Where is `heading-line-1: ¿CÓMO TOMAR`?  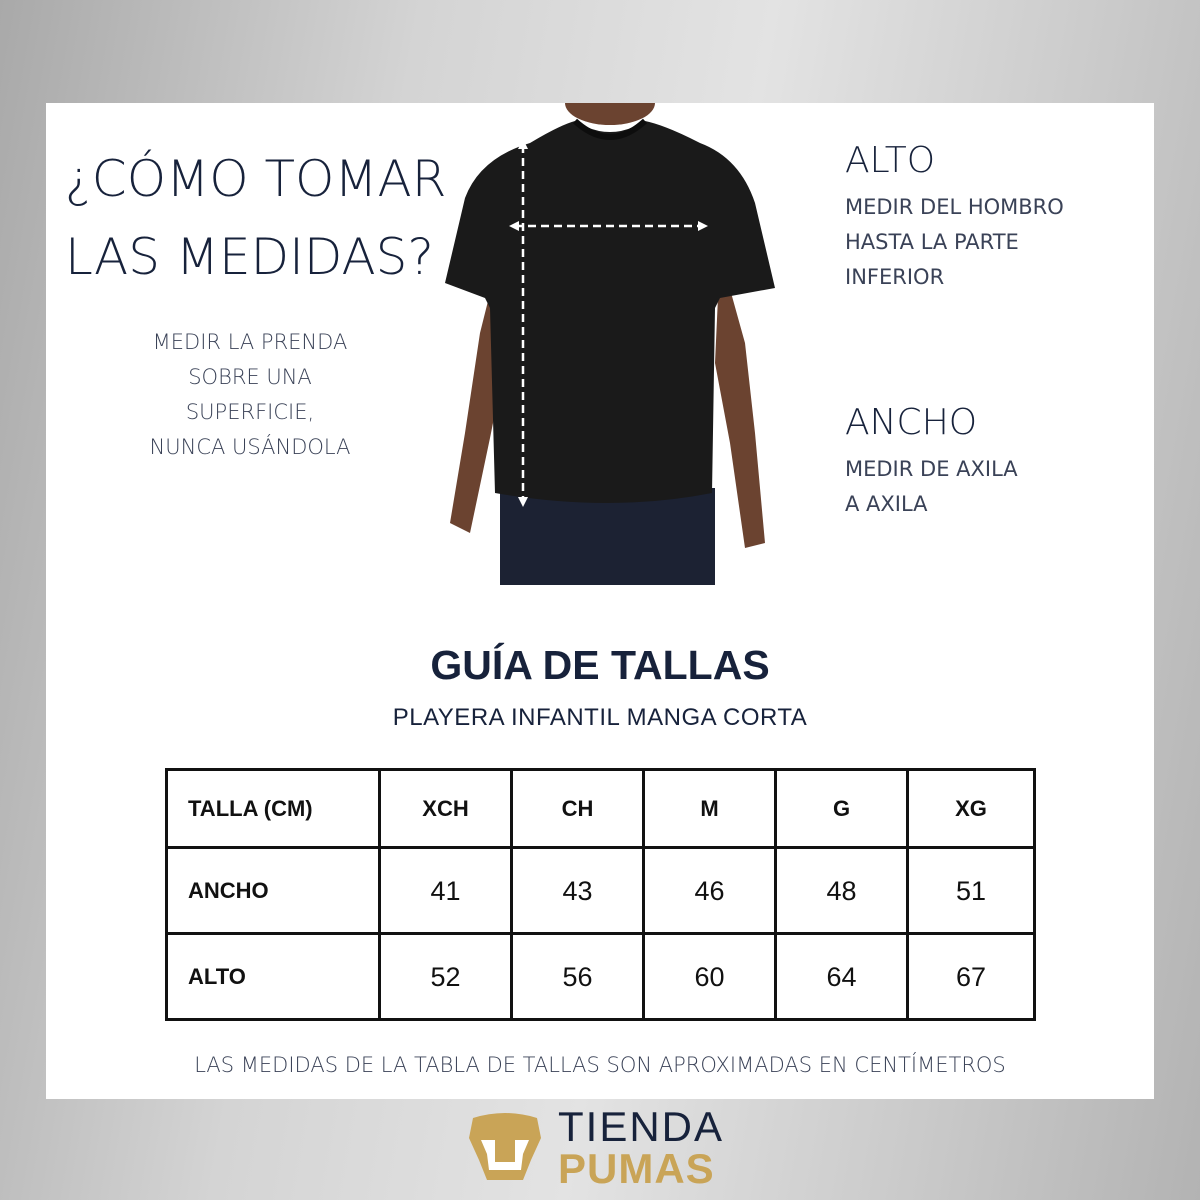 heading-line-1: ¿CÓMO TOMAR is located at coordinates (256, 179).